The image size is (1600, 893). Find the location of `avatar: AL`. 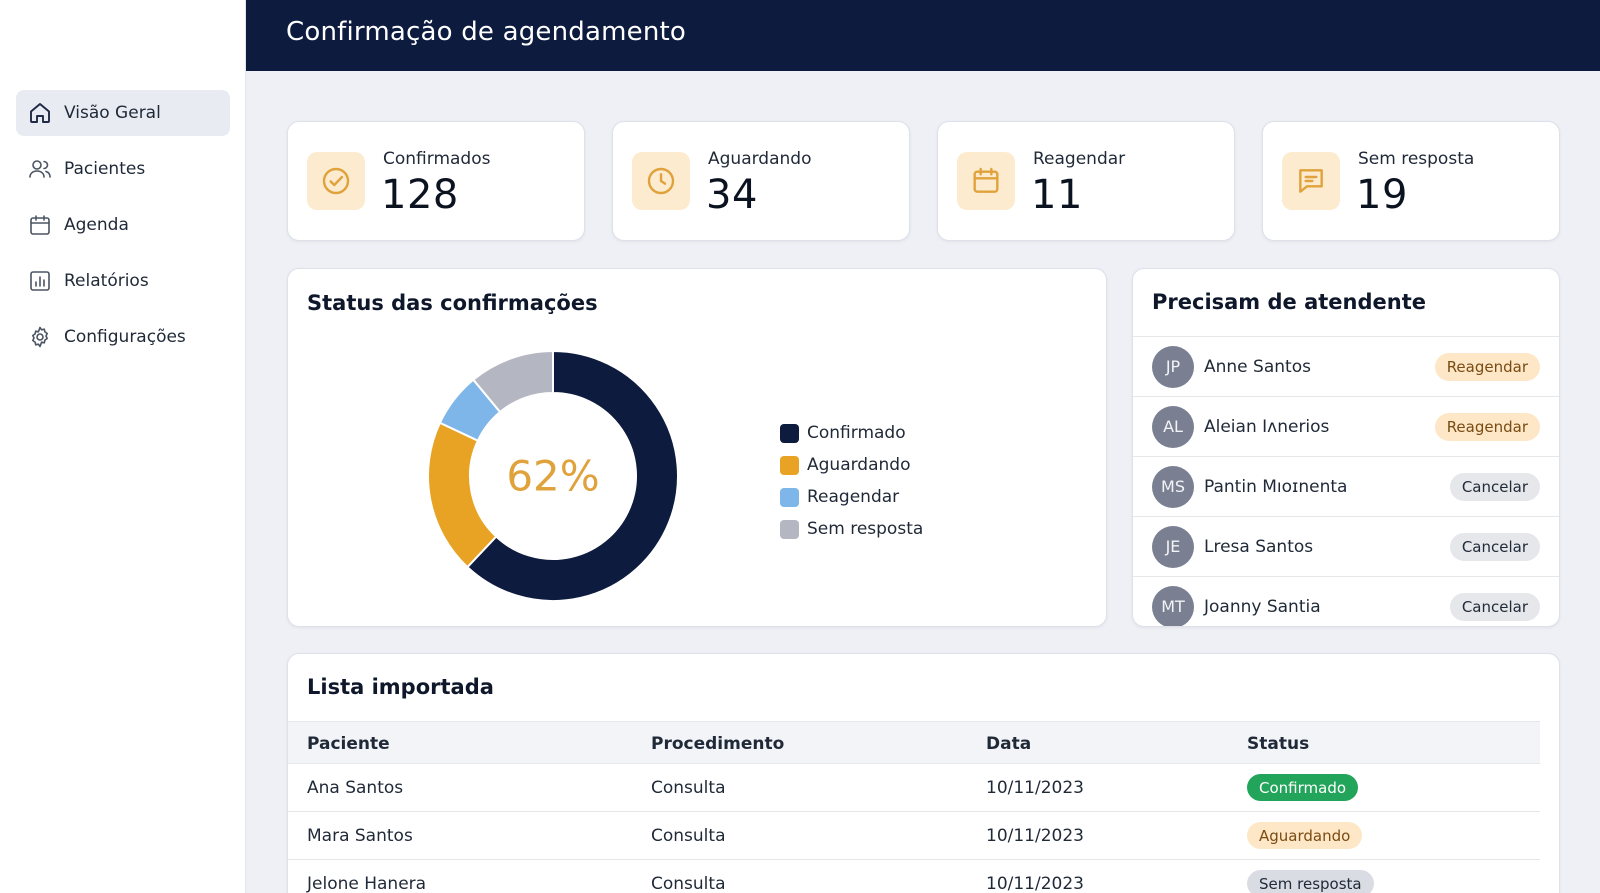

avatar: AL is located at coordinates (1173, 426).